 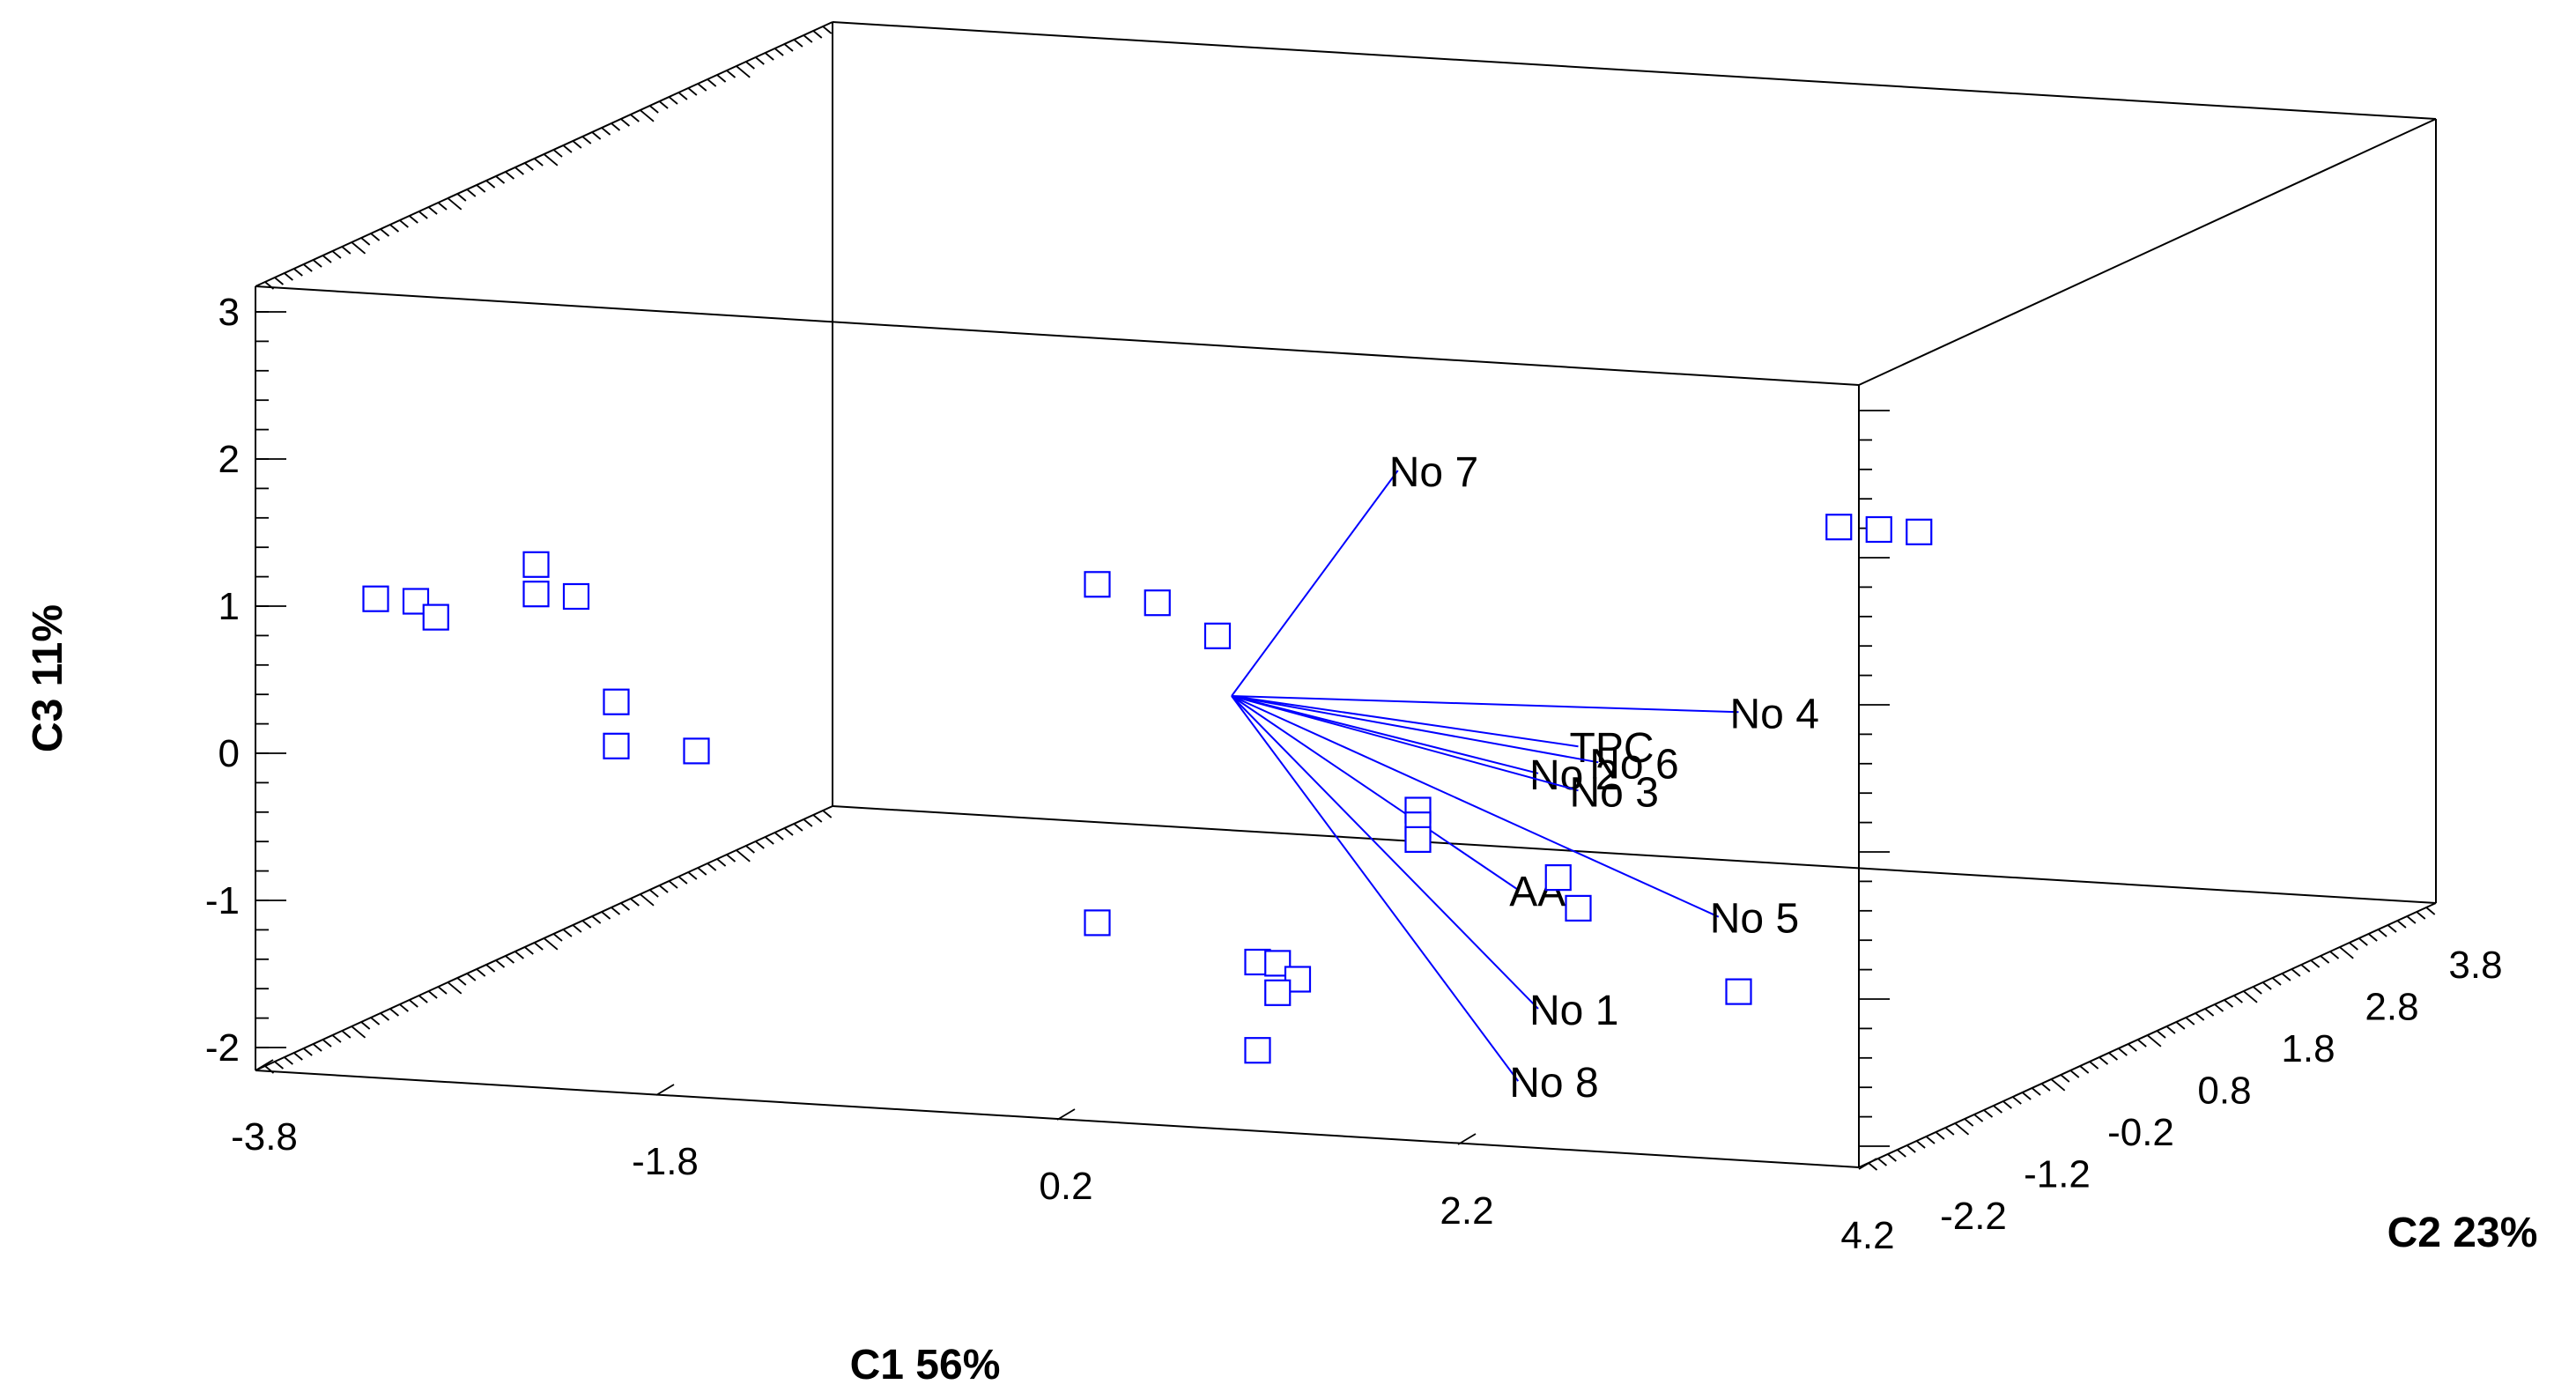 What do you see at coordinates (1615, 792) in the screenshot?
I see `loading-vector-label: No 3` at bounding box center [1615, 792].